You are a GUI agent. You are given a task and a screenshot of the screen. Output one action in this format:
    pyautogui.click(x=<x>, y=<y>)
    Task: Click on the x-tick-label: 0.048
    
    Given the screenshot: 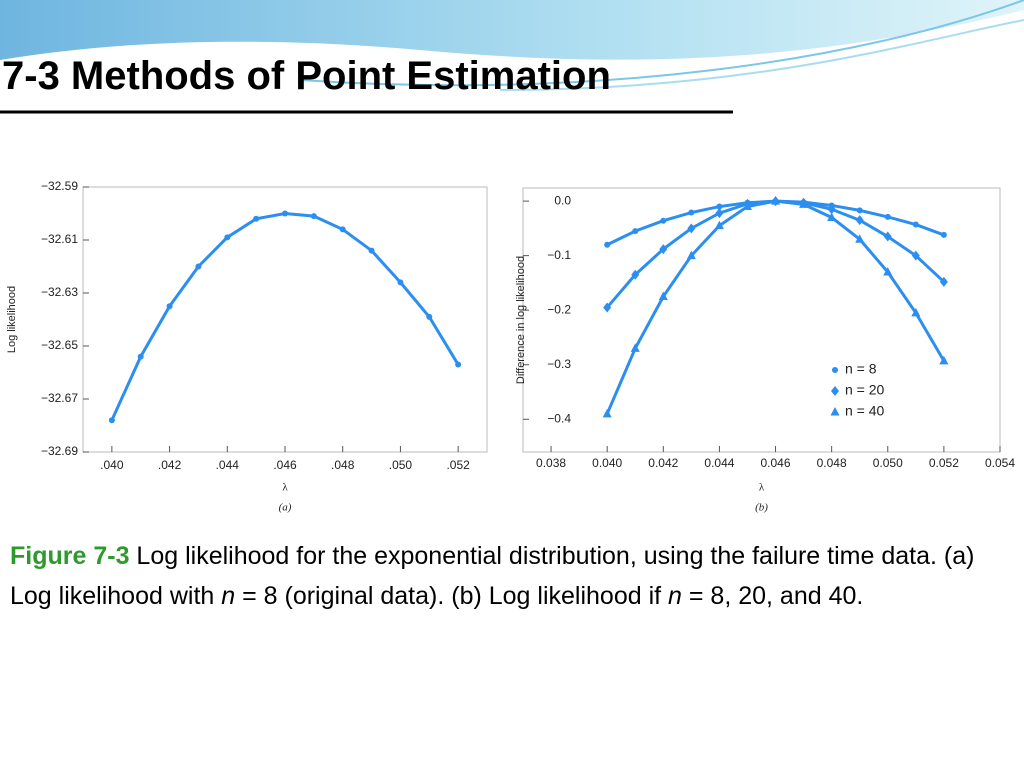 What is the action you would take?
    pyautogui.click(x=832, y=463)
    